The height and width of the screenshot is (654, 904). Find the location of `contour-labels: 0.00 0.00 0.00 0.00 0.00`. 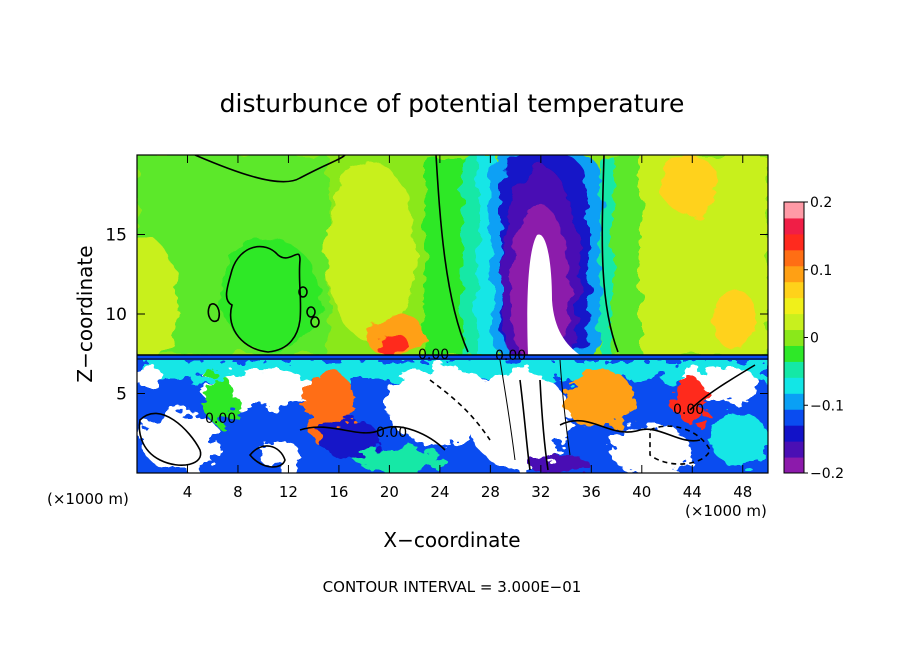

contour-labels: 0.00 0.00 0.00 0.00 0.00 is located at coordinates (454, 394).